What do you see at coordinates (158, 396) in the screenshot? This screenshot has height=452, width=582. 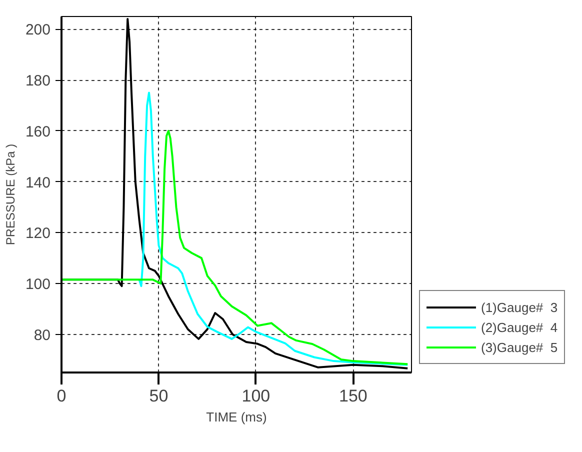 I see `x-tick-label: 50` at bounding box center [158, 396].